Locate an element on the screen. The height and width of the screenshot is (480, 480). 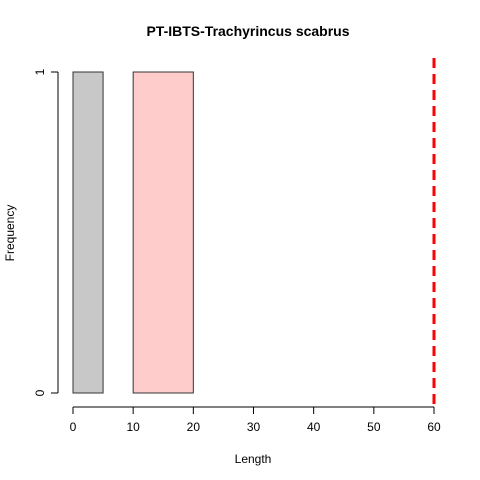
x-tick-label: 0 is located at coordinates (73, 427).